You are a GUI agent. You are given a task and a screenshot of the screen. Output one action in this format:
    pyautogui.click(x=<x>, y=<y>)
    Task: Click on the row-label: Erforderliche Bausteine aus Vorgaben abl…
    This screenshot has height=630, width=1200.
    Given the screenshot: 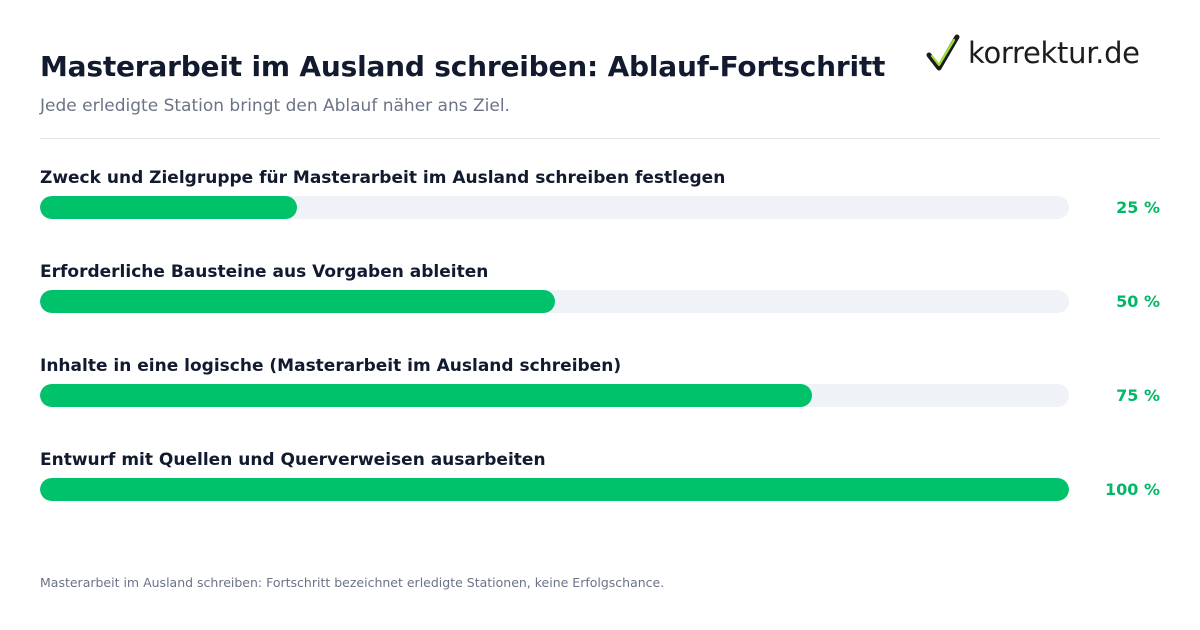 What is the action you would take?
    pyautogui.click(x=264, y=272)
    